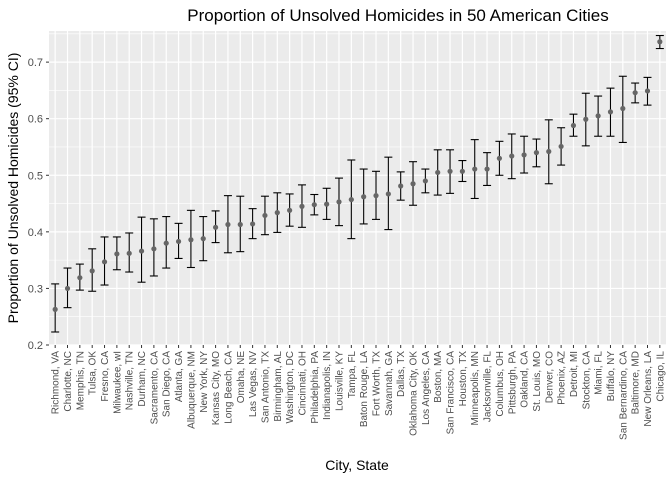 Image resolution: width=672 pixels, height=480 pixels. I want to click on x-tick-label: Boston, MA, so click(438, 377).